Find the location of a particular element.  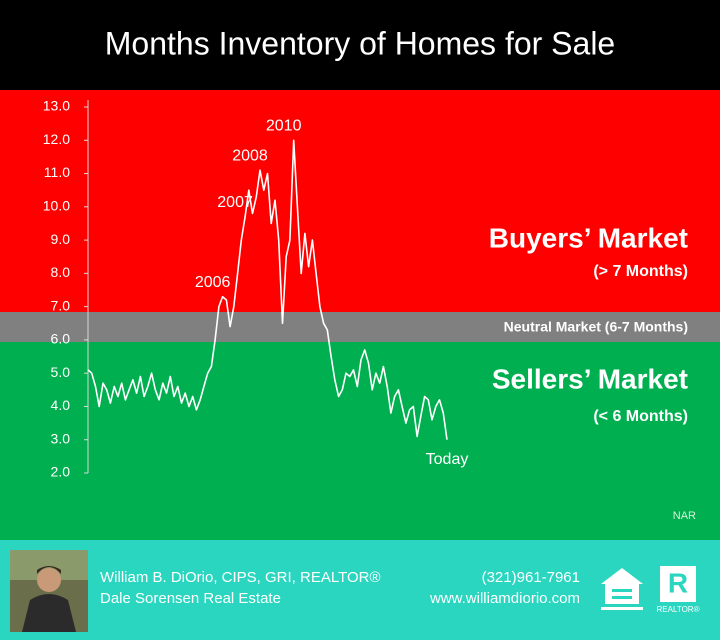

source: NAR is located at coordinates (684, 516).